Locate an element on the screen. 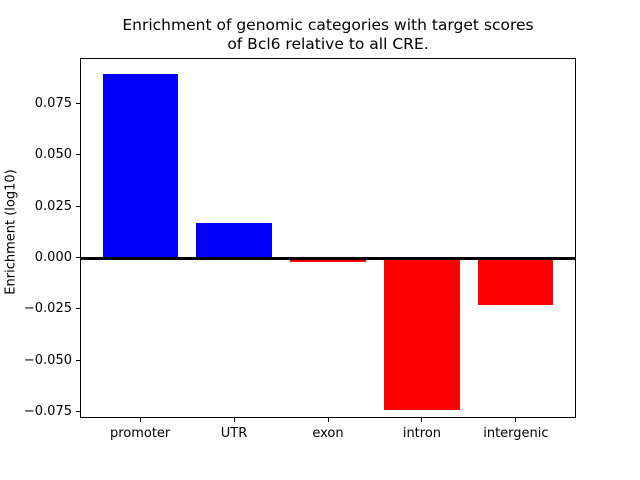  y-tick-label: 0.075 is located at coordinates (53, 103).